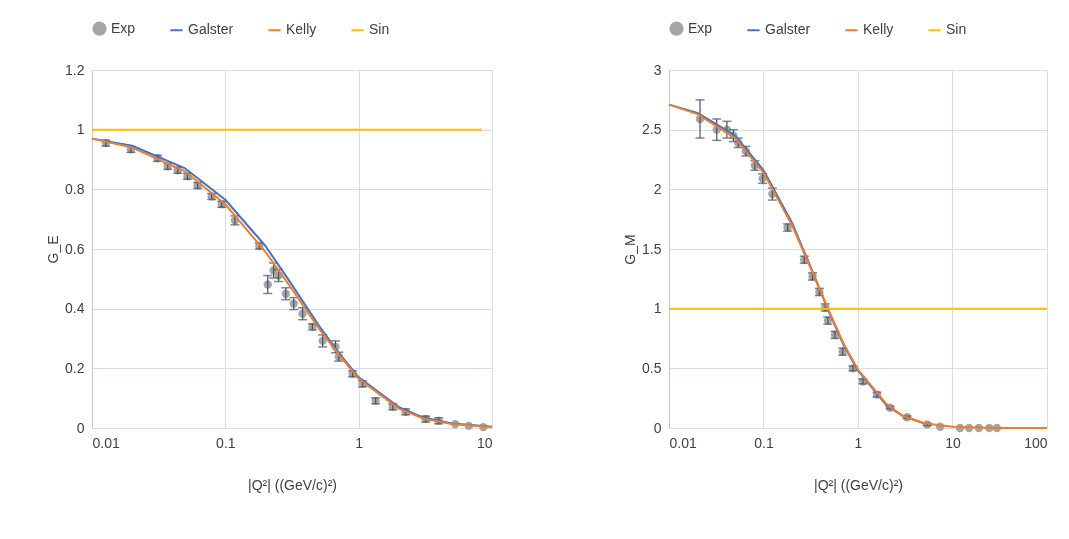 Image resolution: width=1069 pixels, height=539 pixels. What do you see at coordinates (75, 69) in the screenshot?
I see `y-tick-label: 1.2` at bounding box center [75, 69].